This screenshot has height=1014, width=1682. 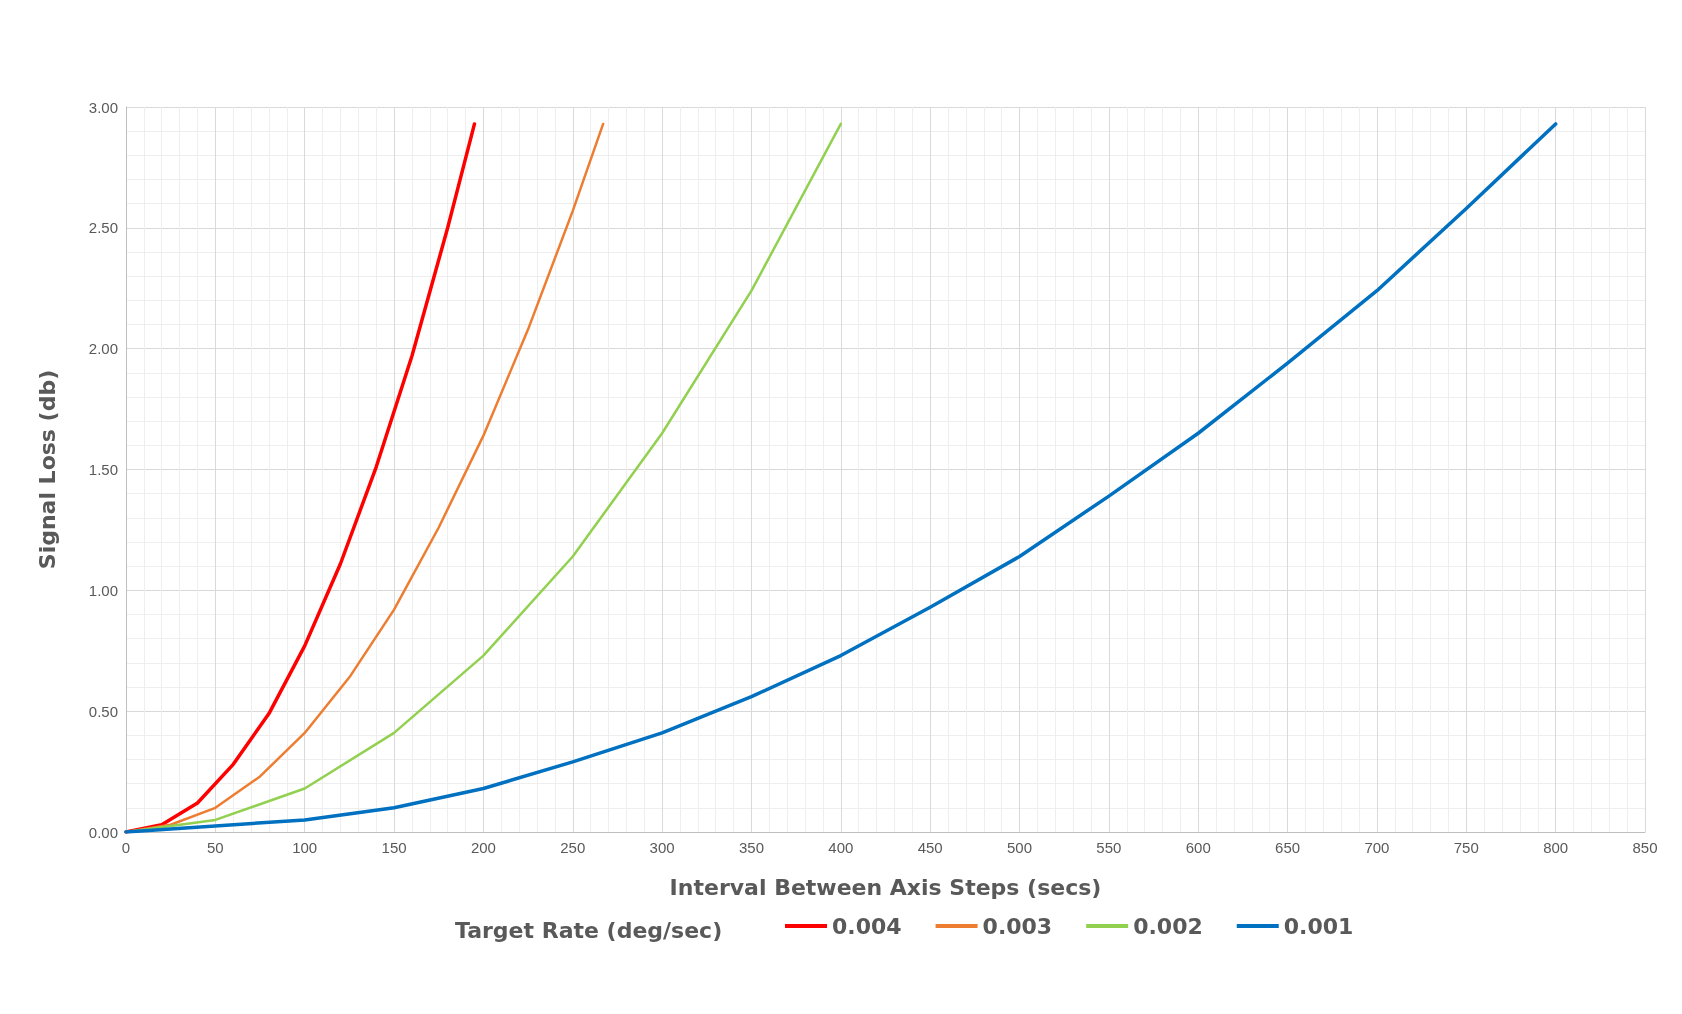 I want to click on x-tick-label: 350, so click(x=751, y=847).